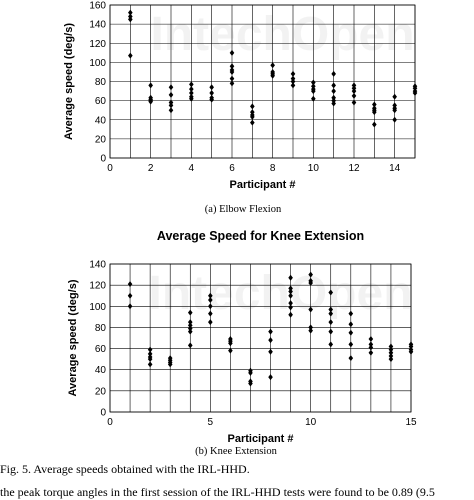 This screenshot has width=474, height=500. I want to click on x-tick-label: 8, so click(273, 168).